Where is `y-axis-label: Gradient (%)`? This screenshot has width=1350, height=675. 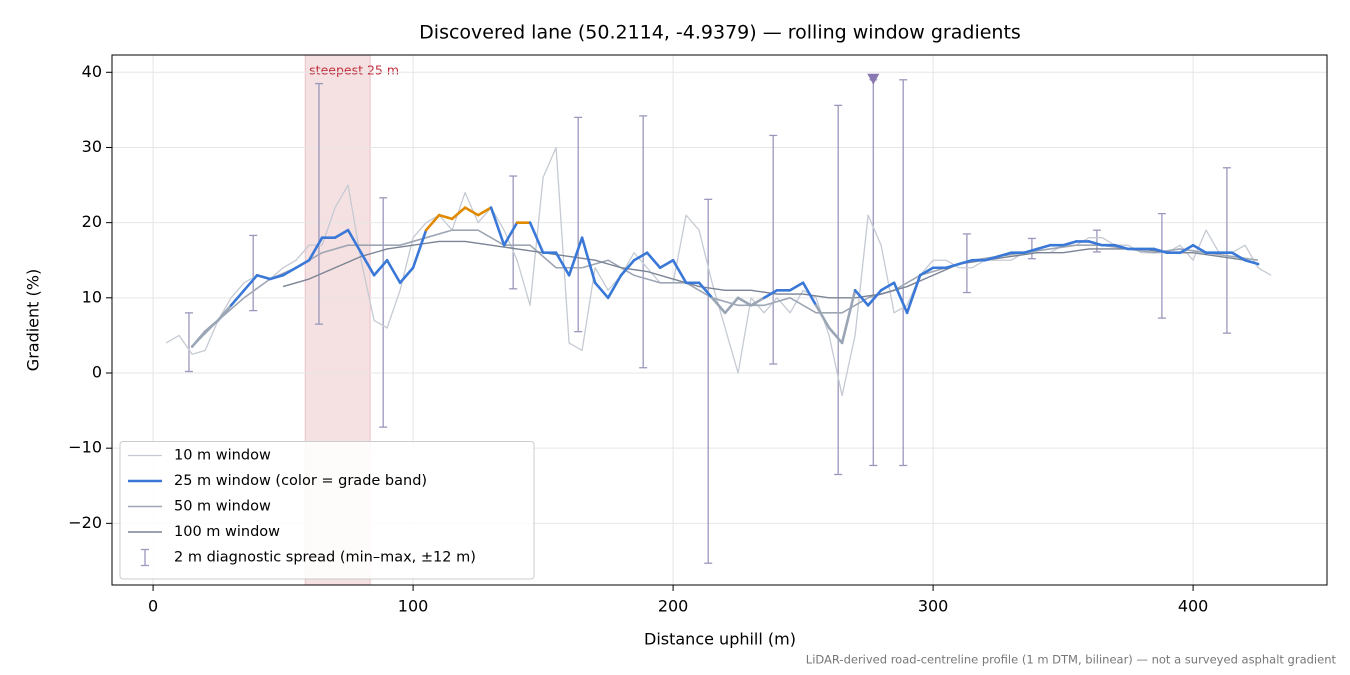 y-axis-label: Gradient (%) is located at coordinates (33, 320).